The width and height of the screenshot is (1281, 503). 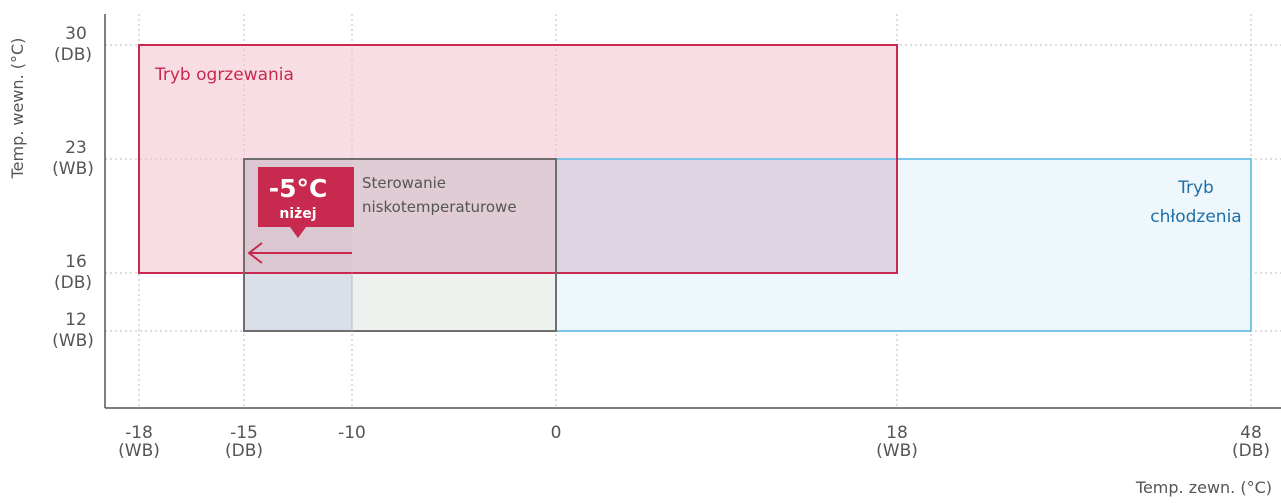 I want to click on y-axis-title: Temp. wewn. (°C), so click(x=17, y=109).